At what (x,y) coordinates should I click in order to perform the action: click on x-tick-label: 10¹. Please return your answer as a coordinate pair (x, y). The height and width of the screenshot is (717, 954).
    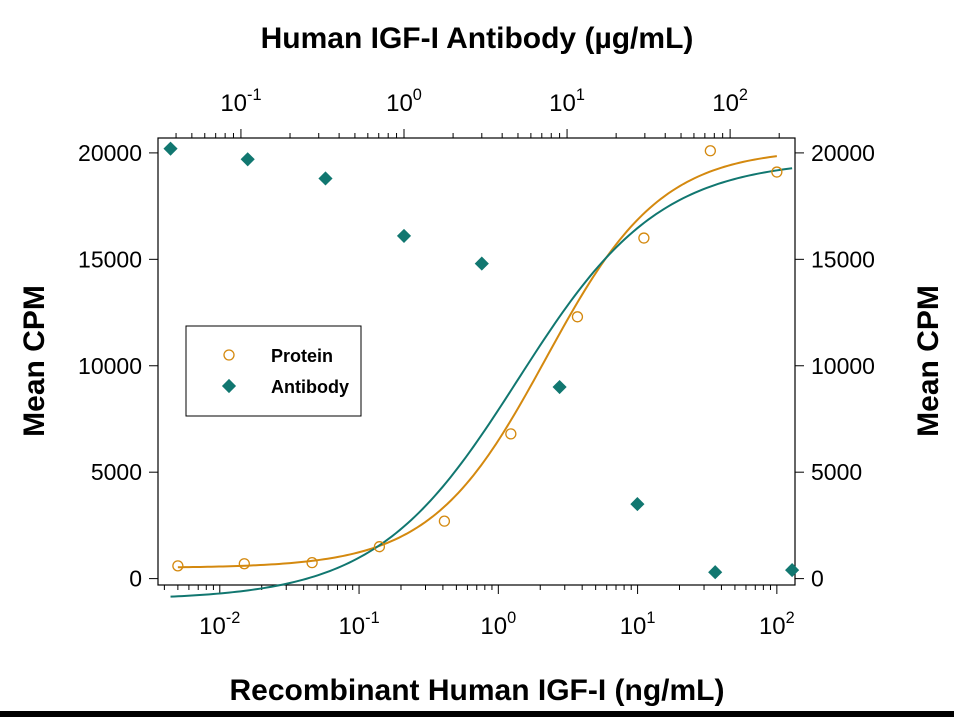
    Looking at the image, I should click on (638, 624).